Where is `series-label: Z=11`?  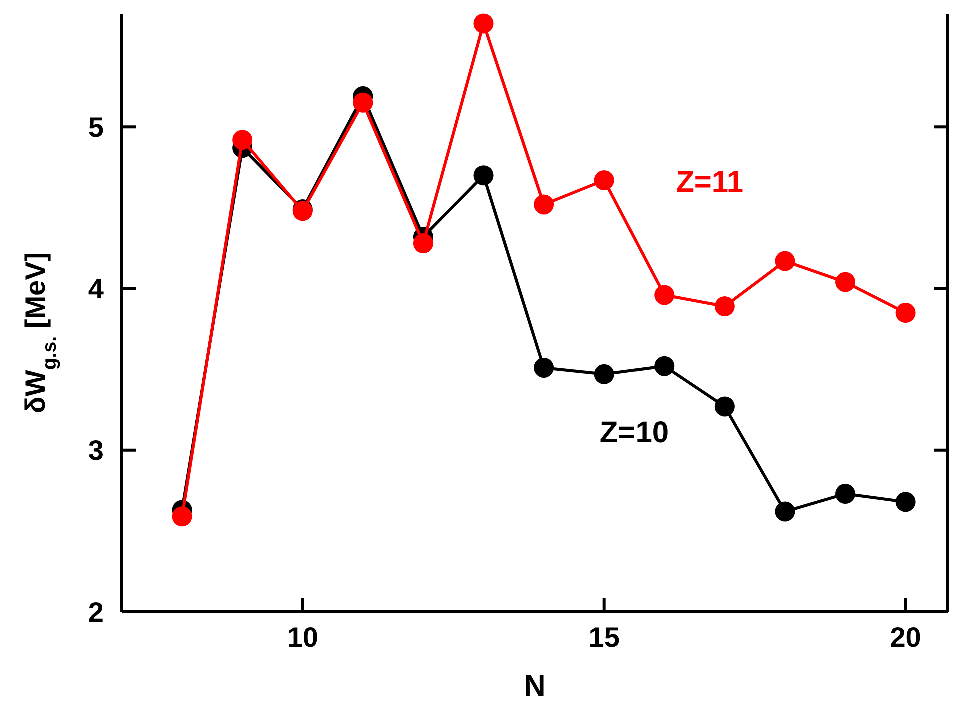 series-label: Z=11 is located at coordinates (710, 182).